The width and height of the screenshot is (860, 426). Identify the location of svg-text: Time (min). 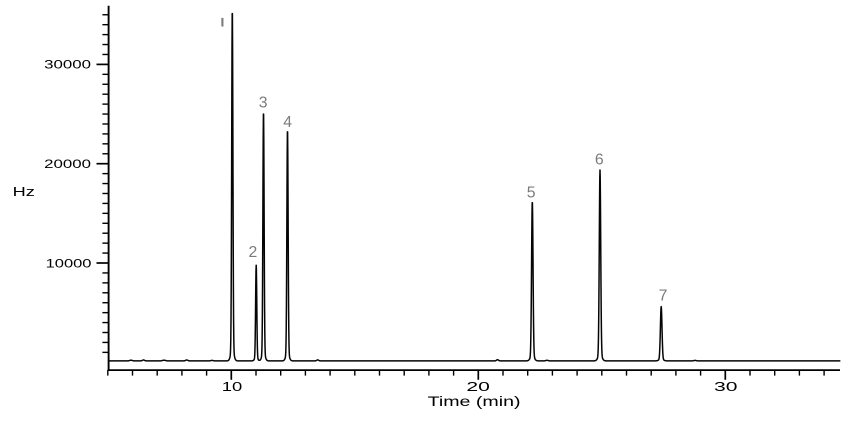
(474, 401).